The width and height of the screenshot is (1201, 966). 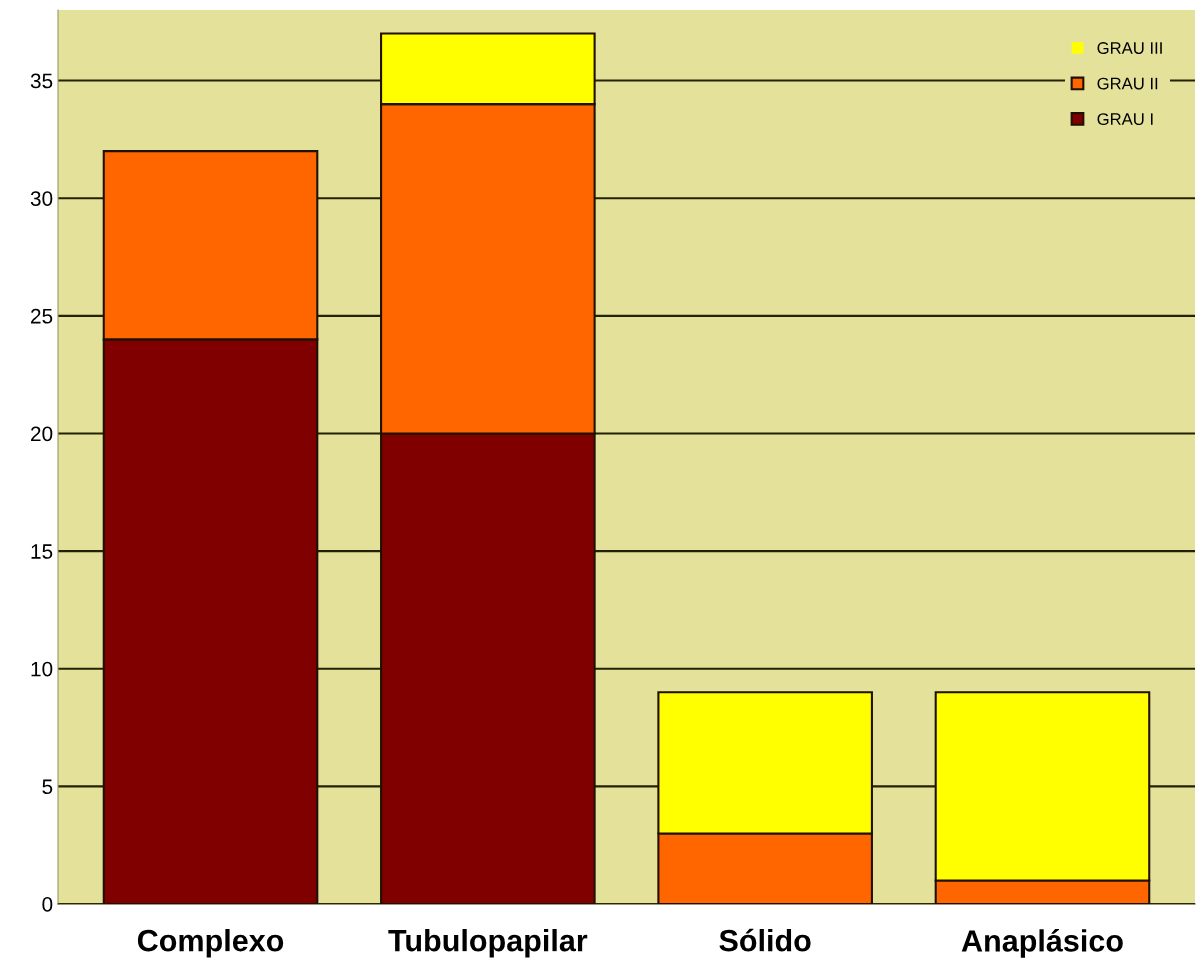 What do you see at coordinates (1042, 943) in the screenshot?
I see `x-tick-label: Anaplásico` at bounding box center [1042, 943].